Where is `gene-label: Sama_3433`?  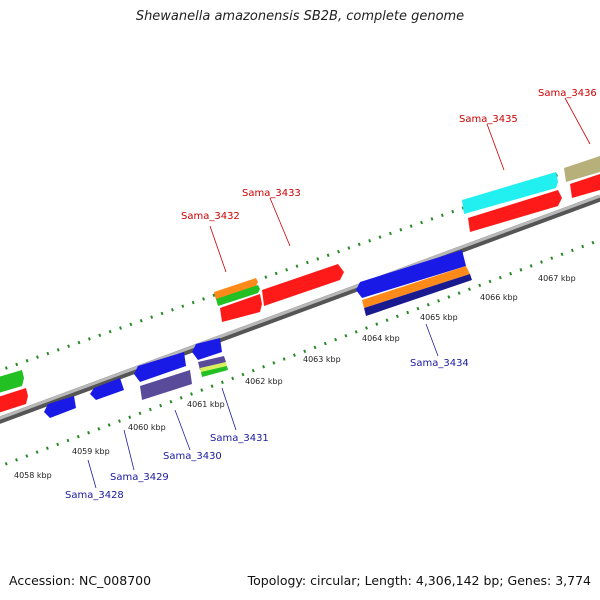
gene-label: Sama_3433 is located at coordinates (271, 193).